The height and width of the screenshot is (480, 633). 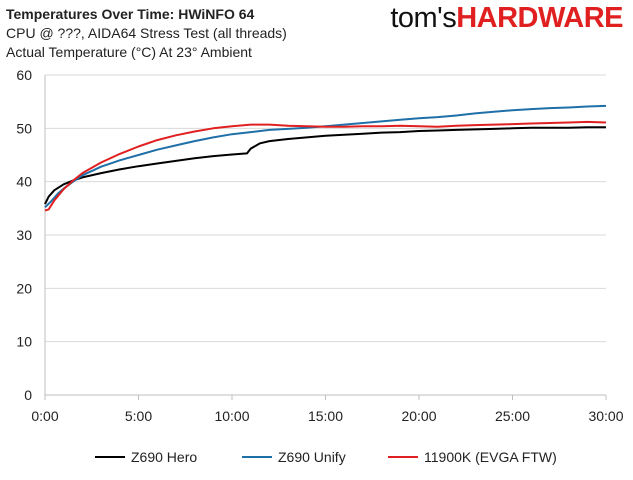 I want to click on x-tick-label: 0:00, so click(x=44, y=416).